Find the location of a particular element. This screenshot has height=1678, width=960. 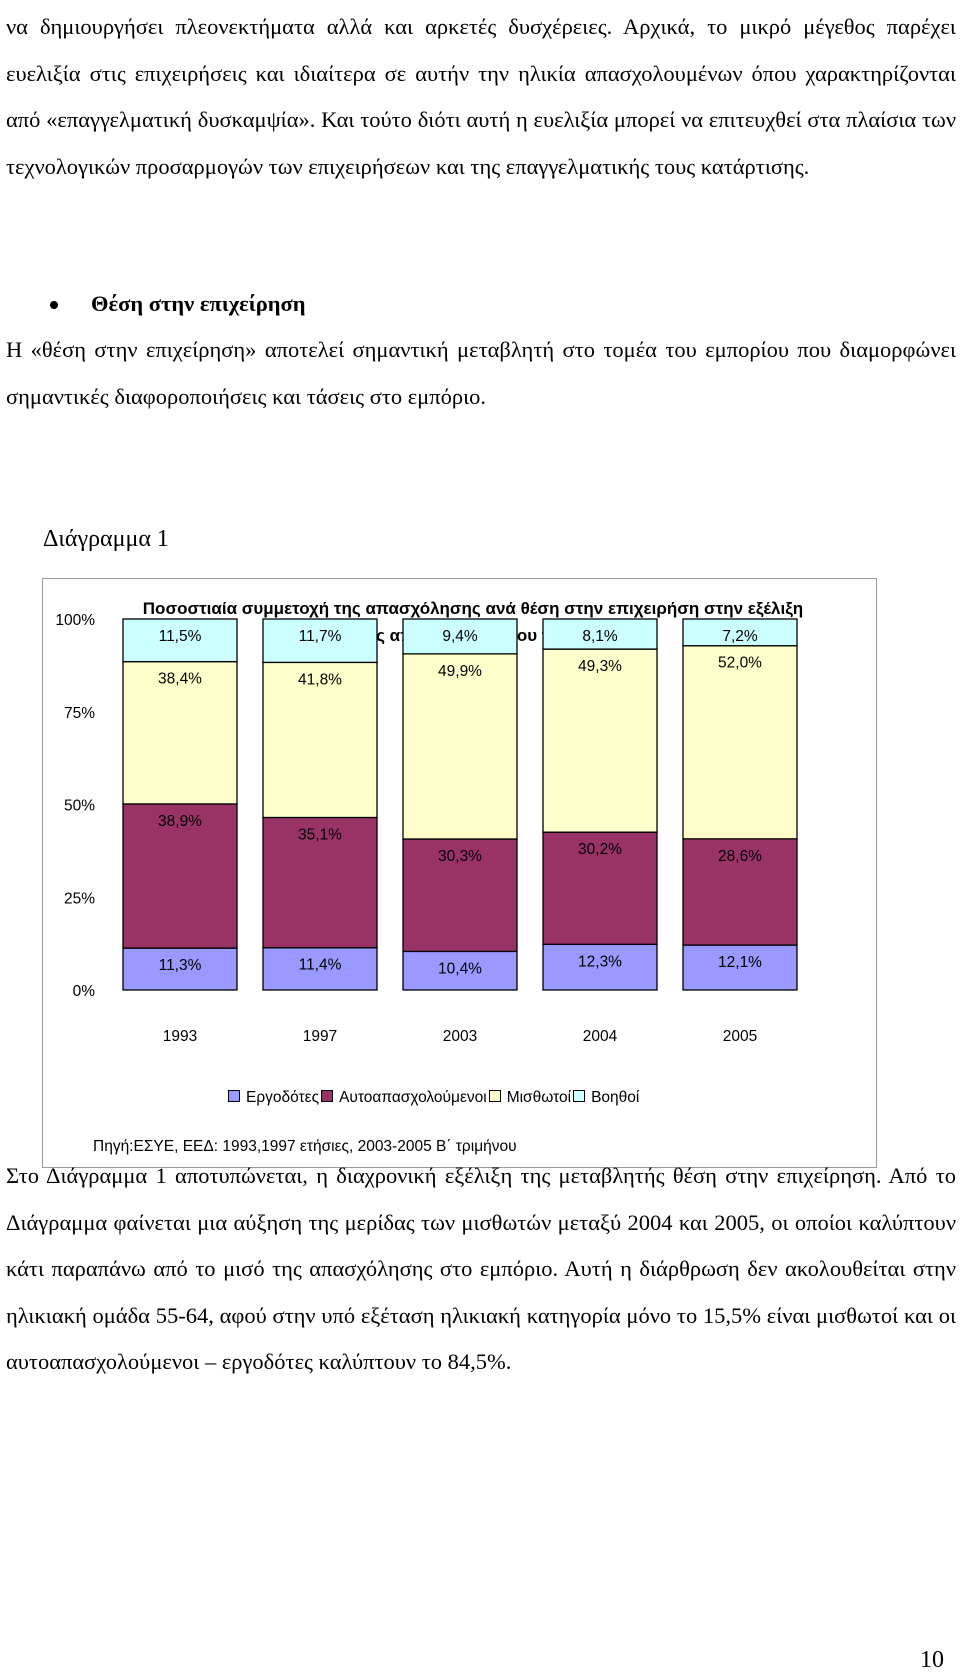

bar-data-label: 7,2% is located at coordinates (740, 636).